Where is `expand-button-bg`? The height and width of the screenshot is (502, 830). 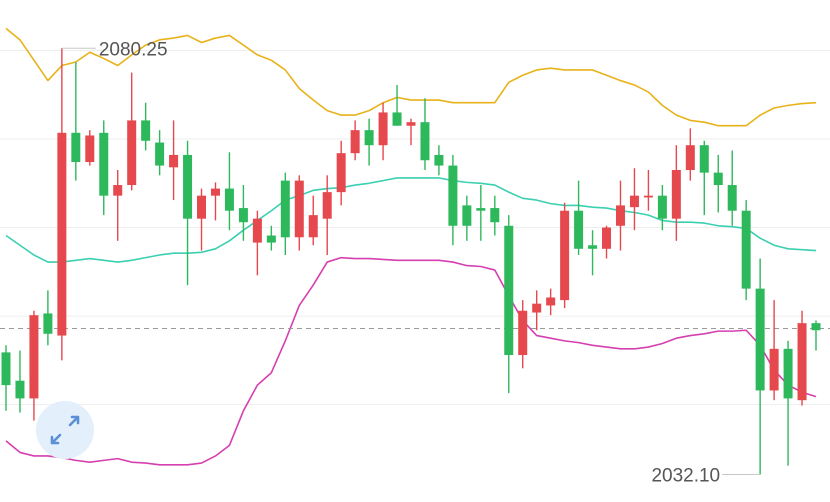
expand-button-bg is located at coordinates (65, 430).